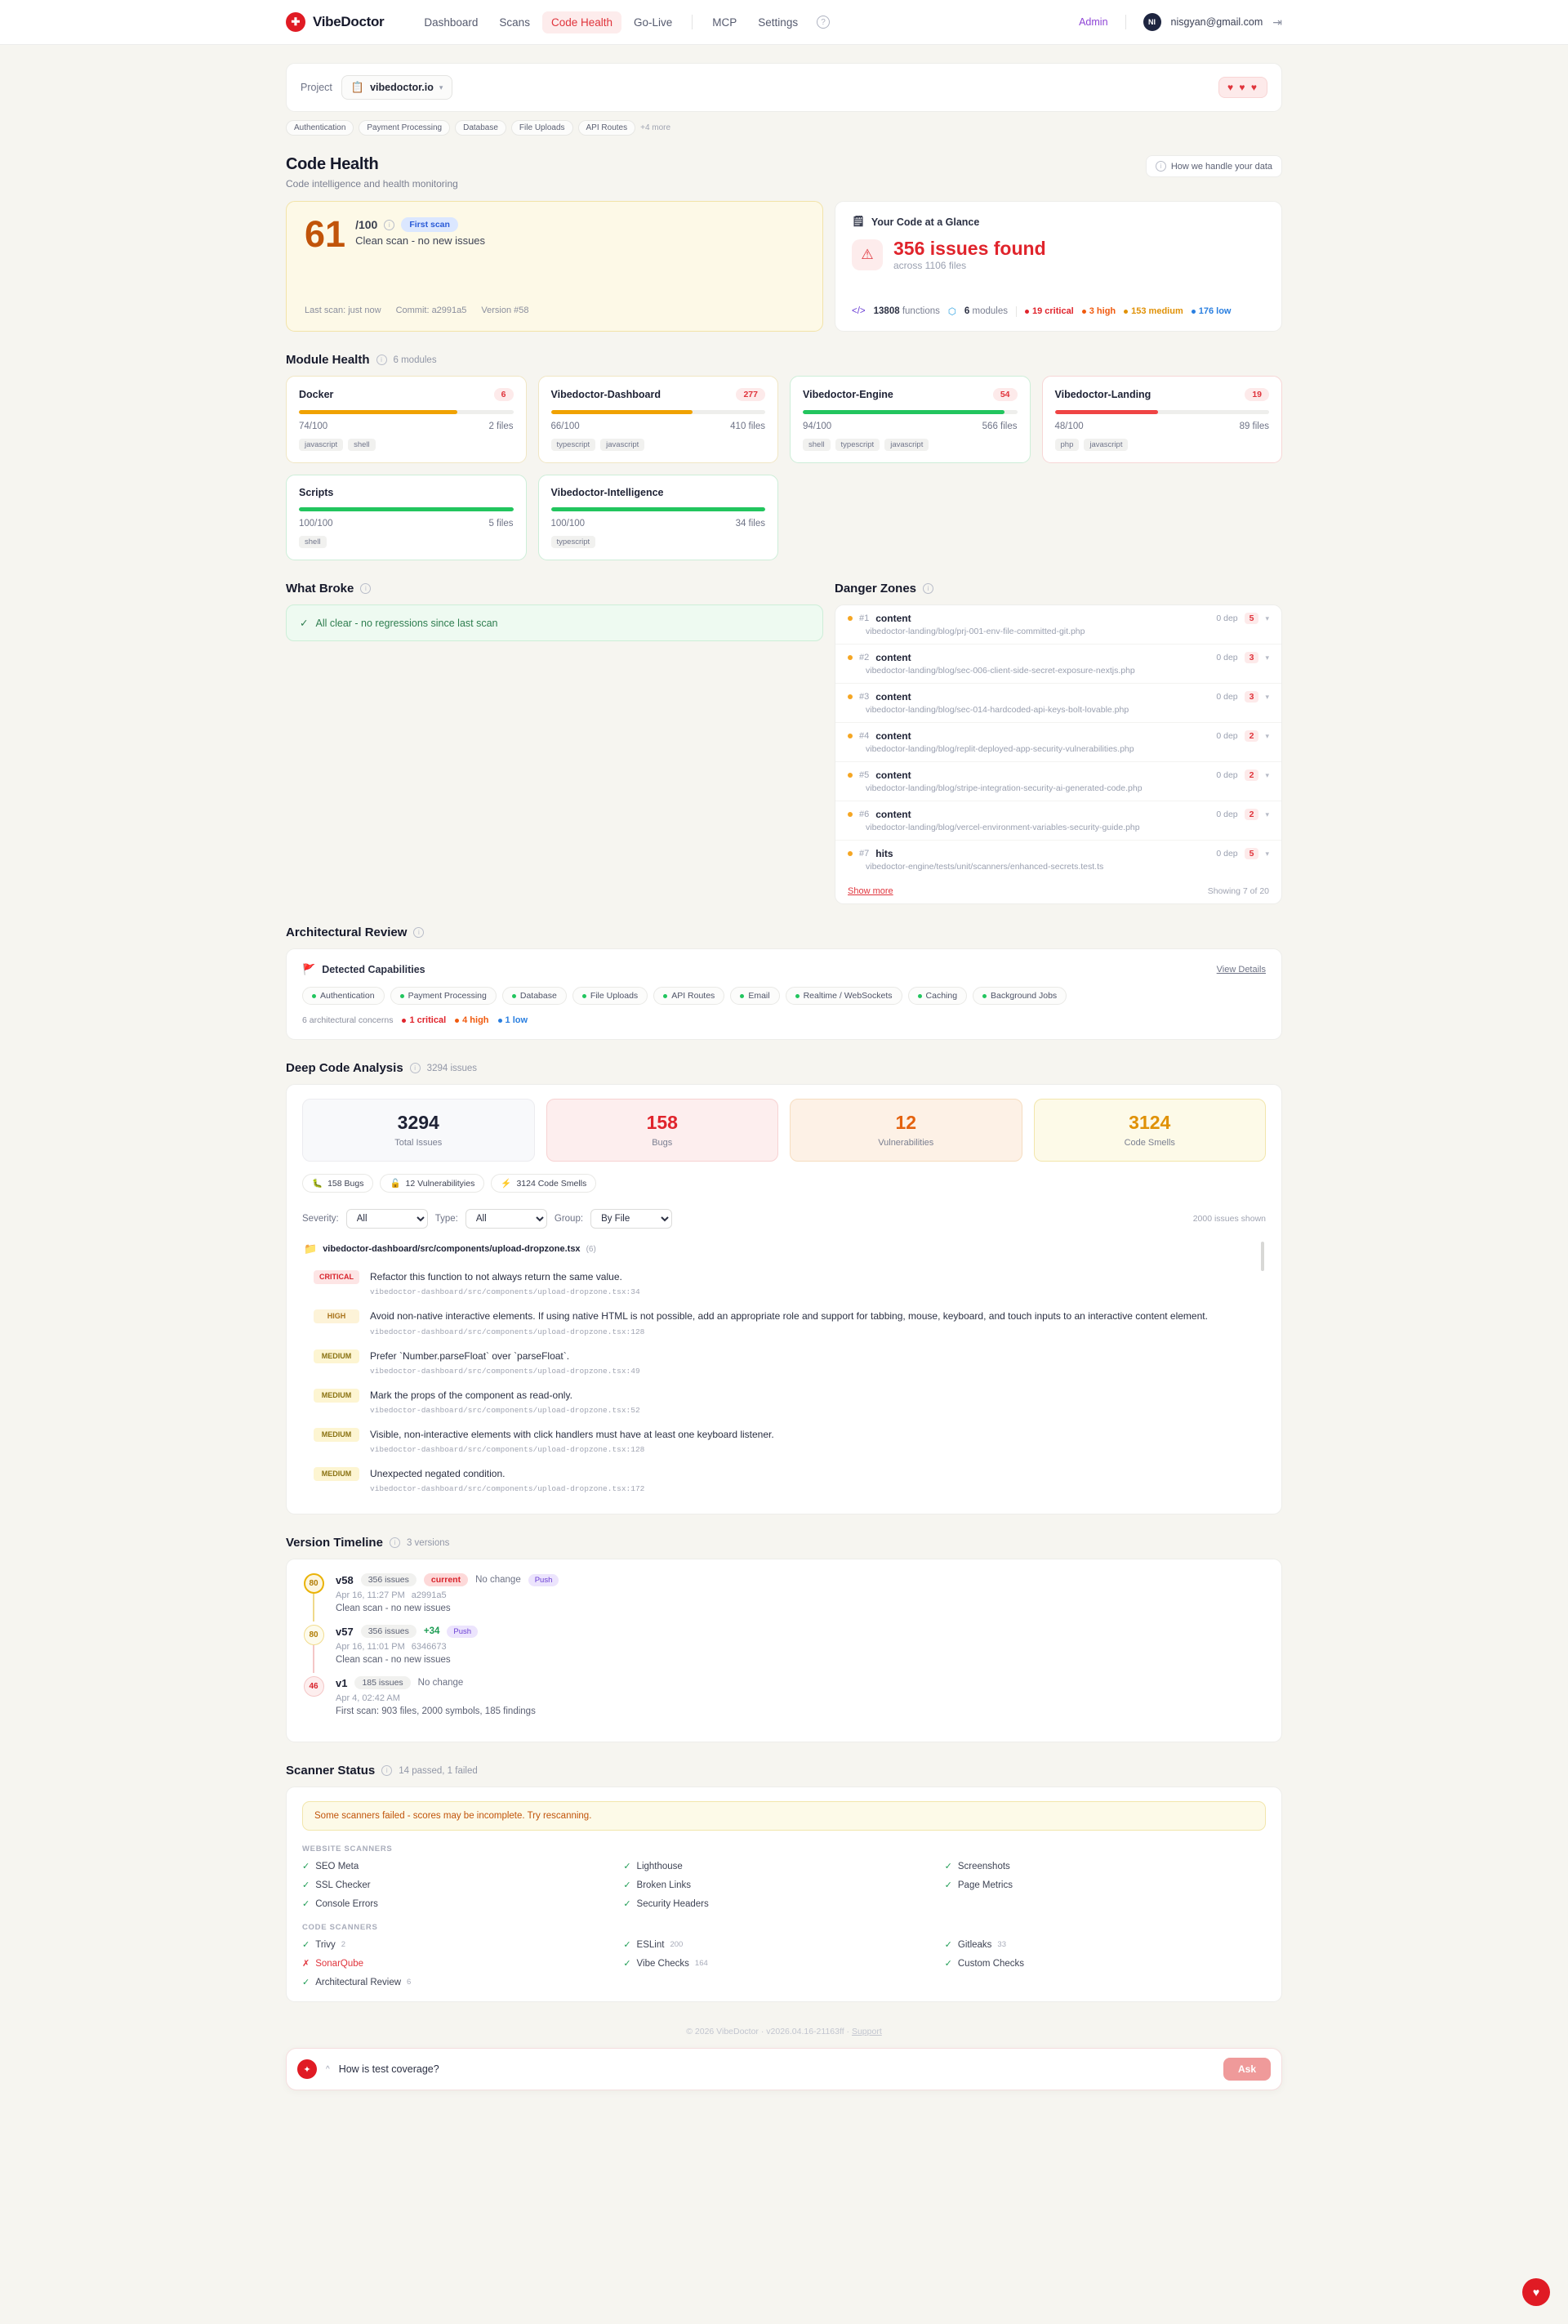 This screenshot has height=2324, width=1568. What do you see at coordinates (1241, 970) in the screenshot?
I see `view-details-link: View Details` at bounding box center [1241, 970].